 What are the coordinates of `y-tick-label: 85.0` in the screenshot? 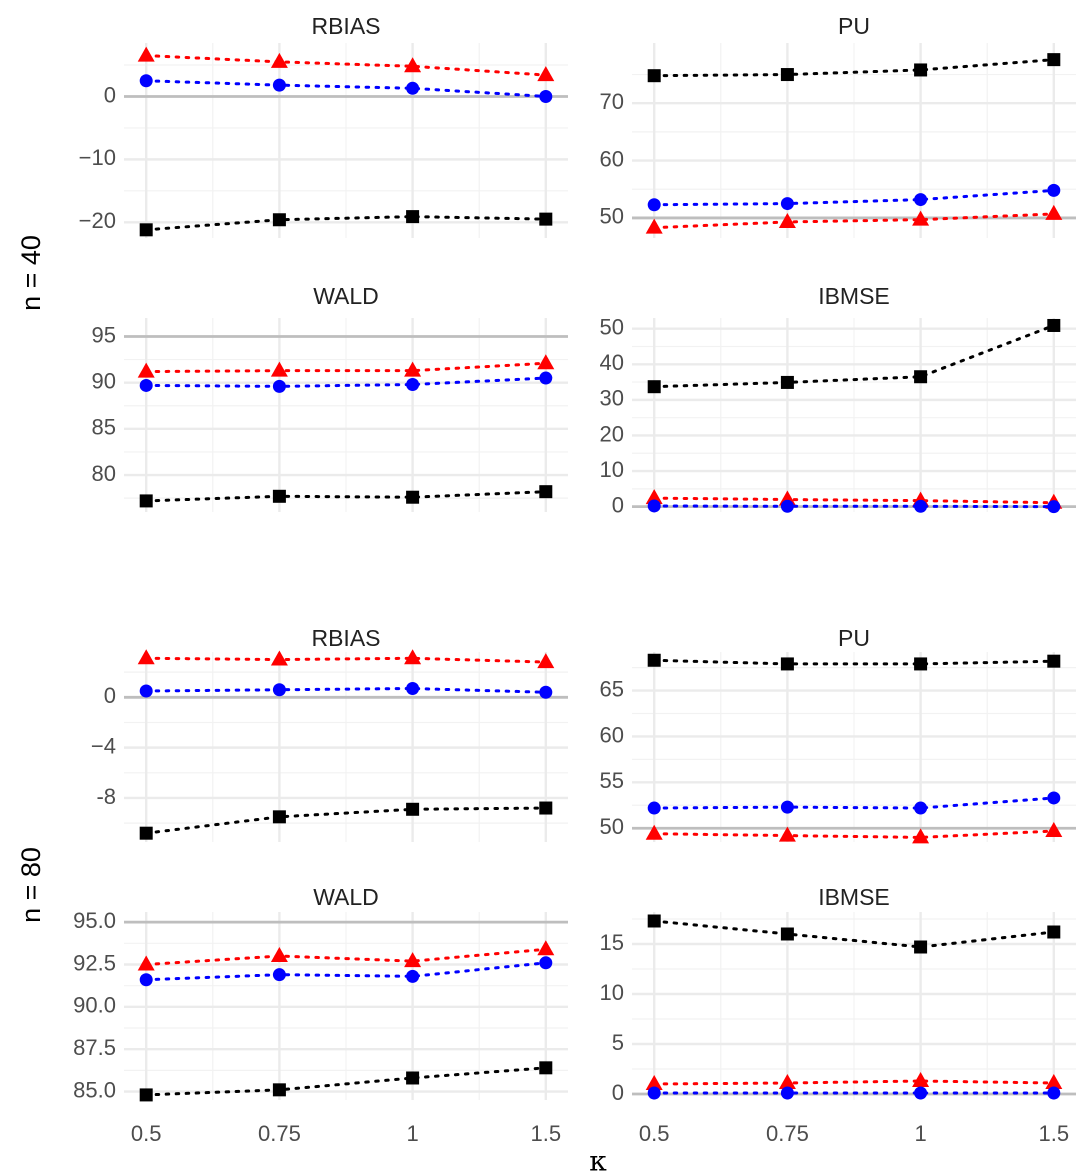 It's located at (94, 1089).